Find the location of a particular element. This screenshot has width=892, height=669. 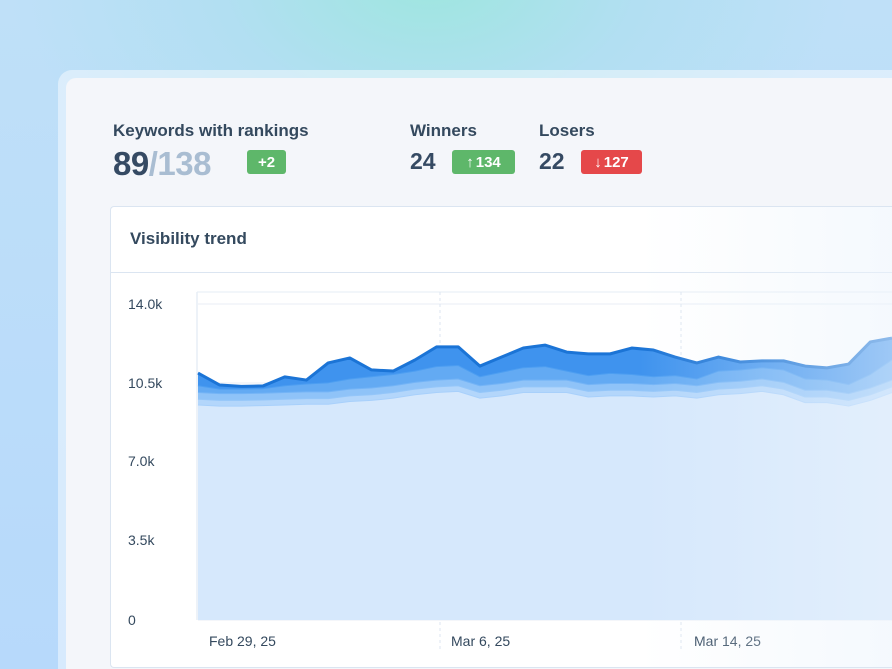

winners-count: 24 is located at coordinates (423, 161).